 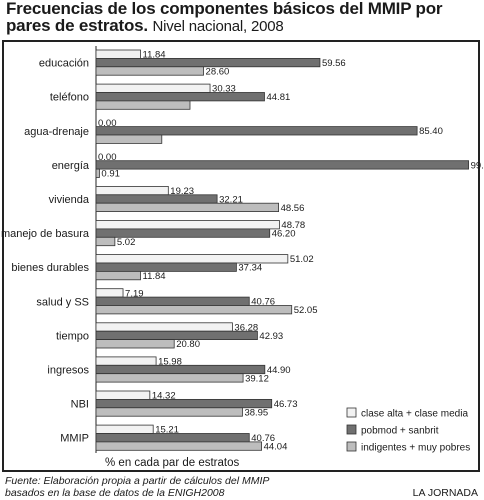 I want to click on category-label: bienes durables, so click(x=50, y=268).